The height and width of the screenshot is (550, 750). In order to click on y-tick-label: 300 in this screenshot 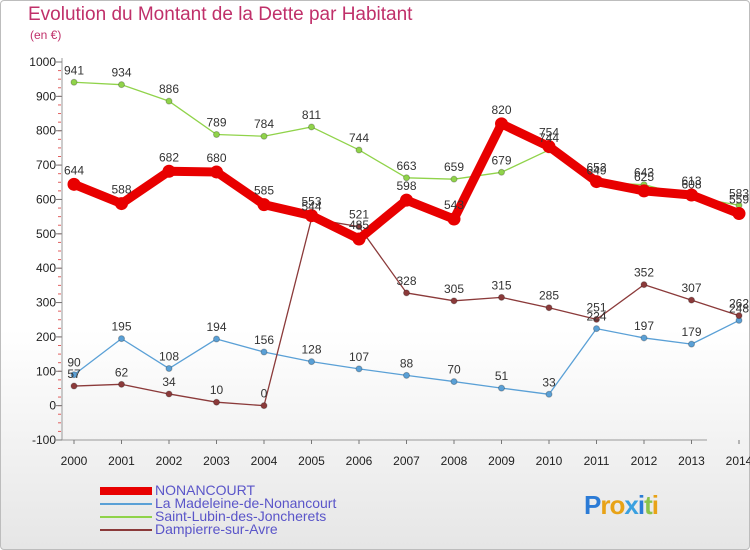, I will do `click(46, 303)`.